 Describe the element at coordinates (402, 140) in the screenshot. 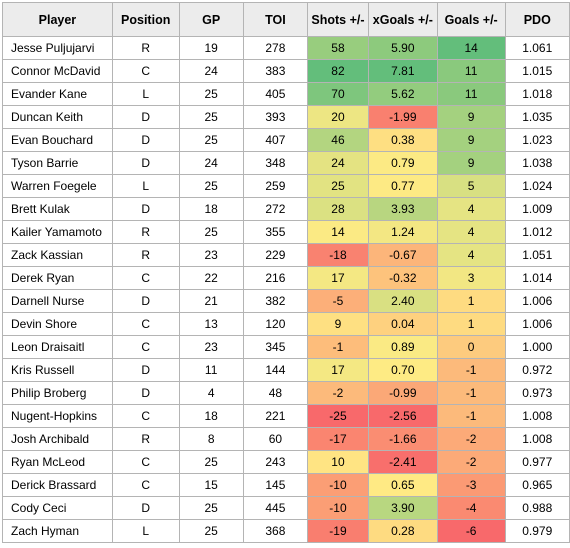

I see `xgoals-cell: 0.38` at that location.